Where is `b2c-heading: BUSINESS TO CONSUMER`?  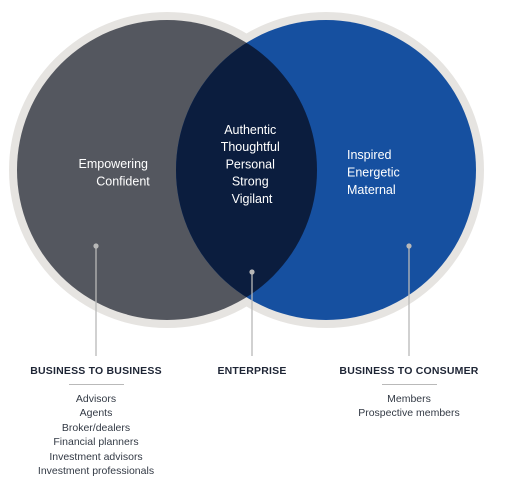
b2c-heading: BUSINESS TO CONSUMER is located at coordinates (409, 371).